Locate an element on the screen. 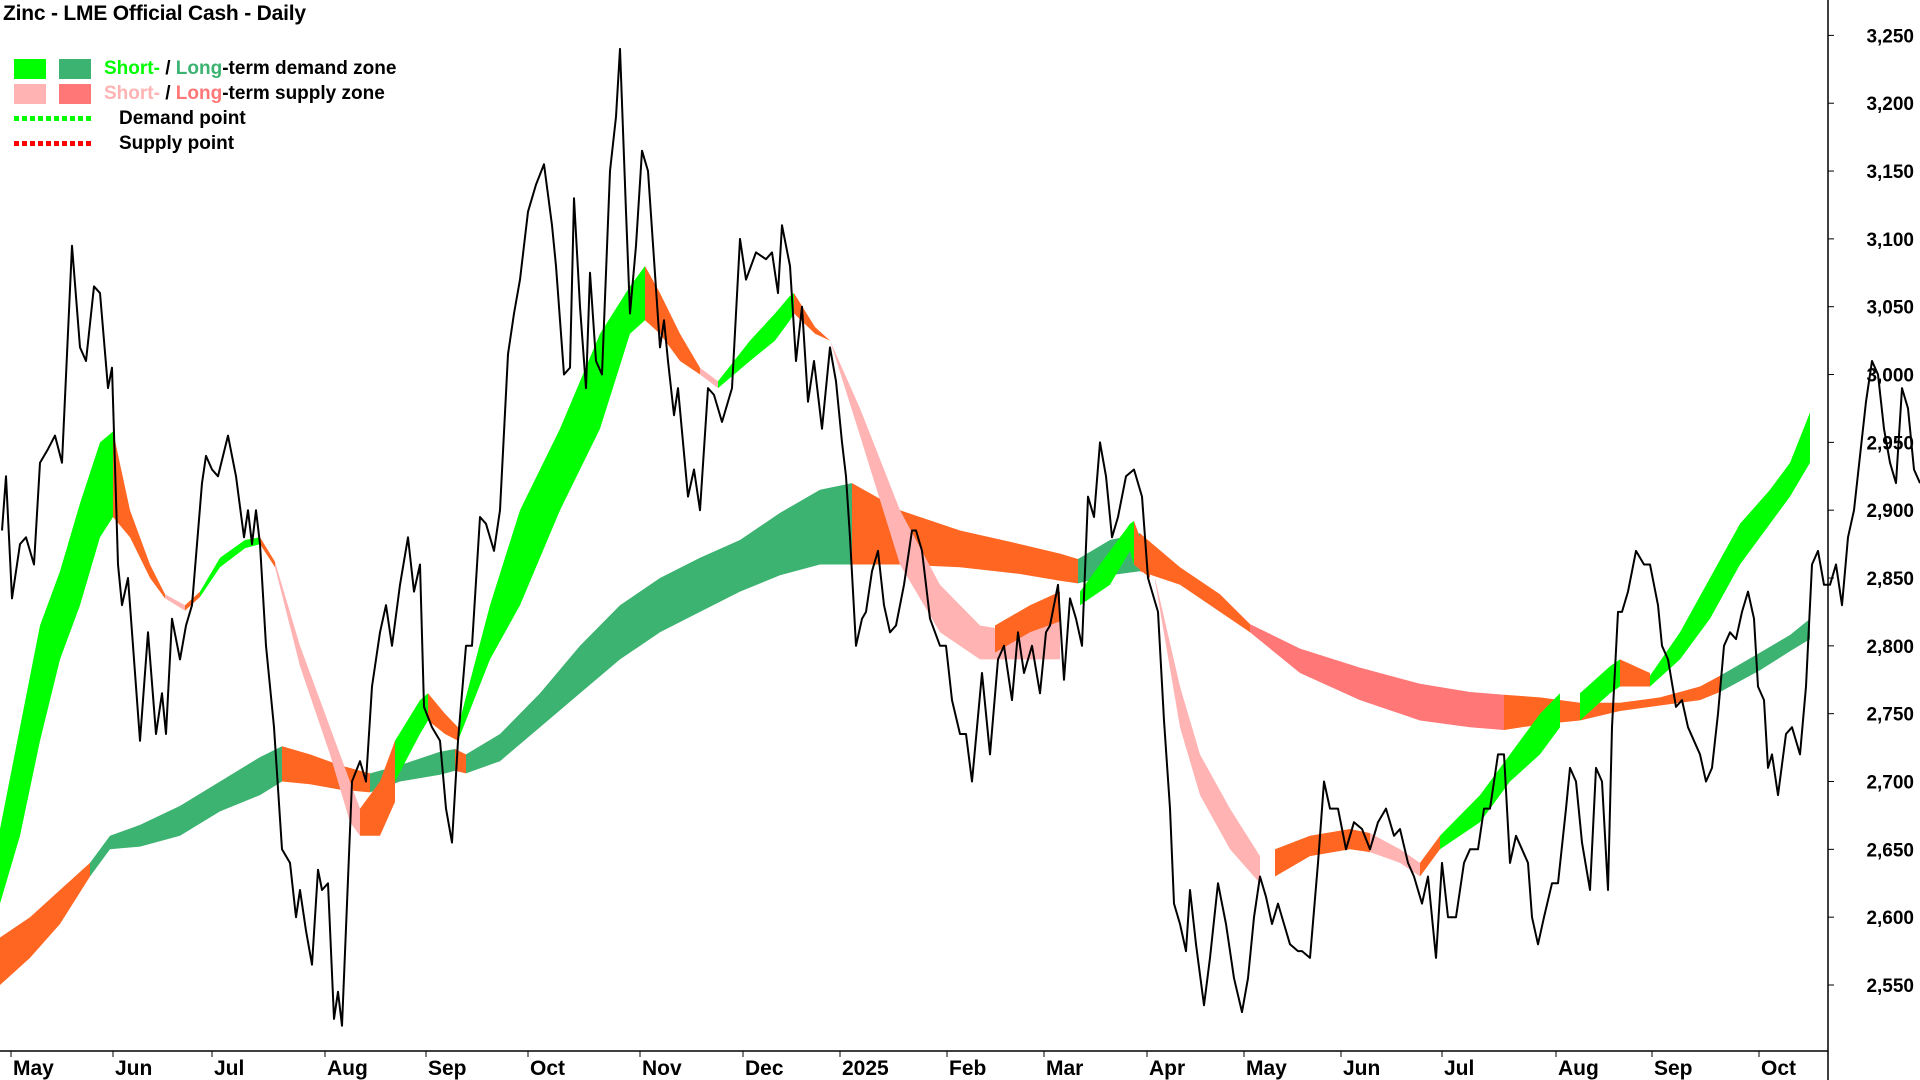  y-tick-label: 2,800 is located at coordinates (1890, 647).